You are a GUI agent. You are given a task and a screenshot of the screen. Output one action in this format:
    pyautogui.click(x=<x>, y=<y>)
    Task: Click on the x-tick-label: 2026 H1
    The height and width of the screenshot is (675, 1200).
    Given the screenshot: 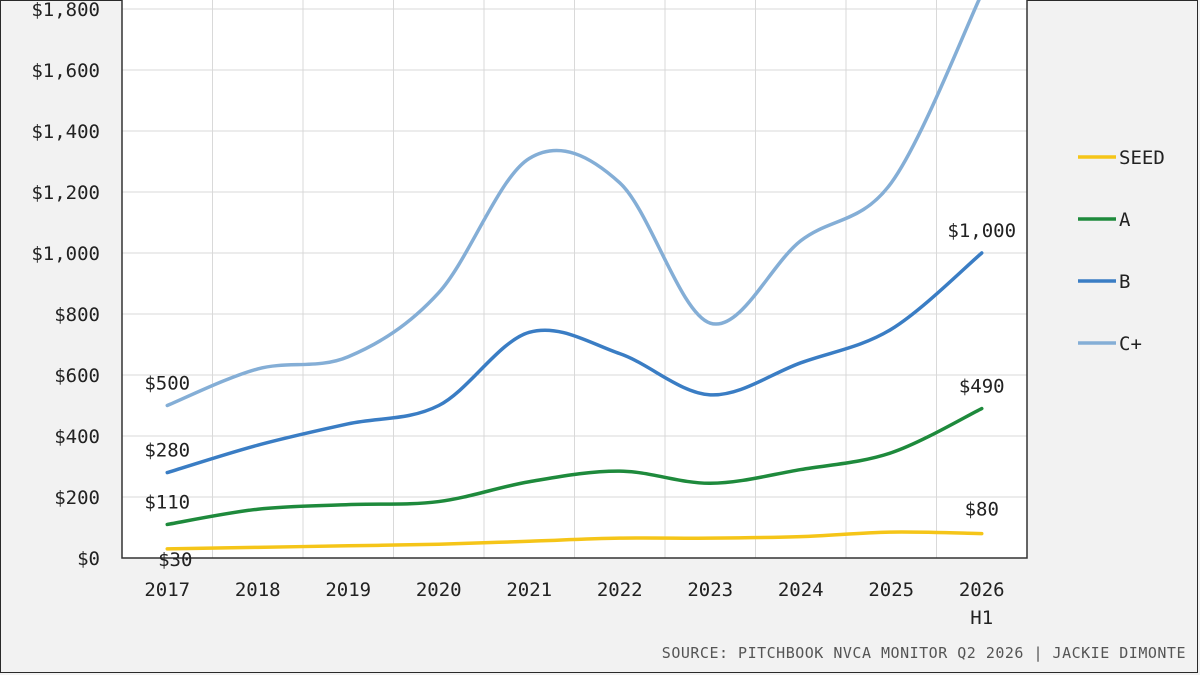 What is the action you would take?
    pyautogui.click(x=982, y=604)
    